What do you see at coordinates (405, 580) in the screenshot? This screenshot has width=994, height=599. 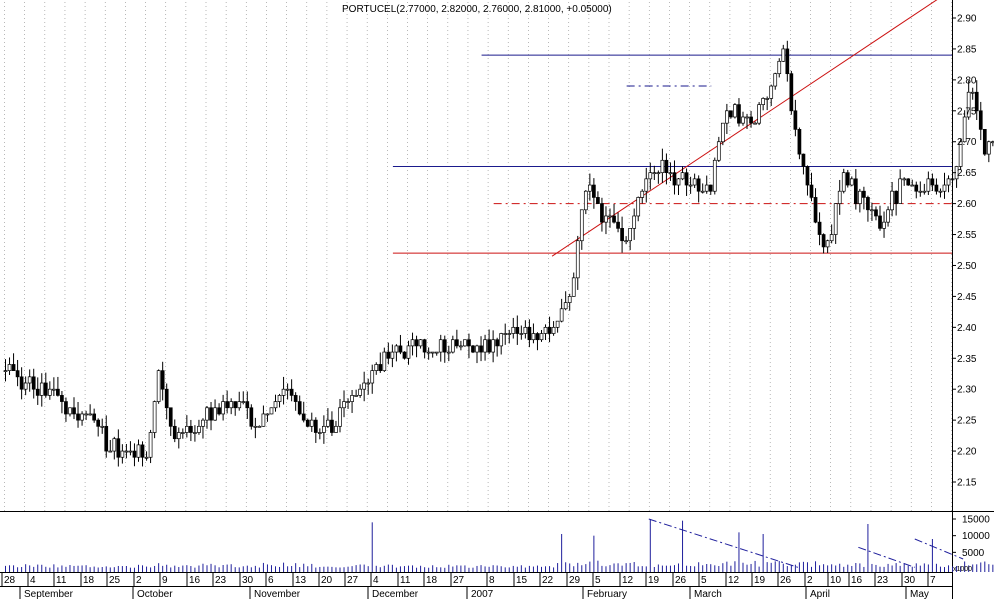 I see `date-tick-label: 11` at bounding box center [405, 580].